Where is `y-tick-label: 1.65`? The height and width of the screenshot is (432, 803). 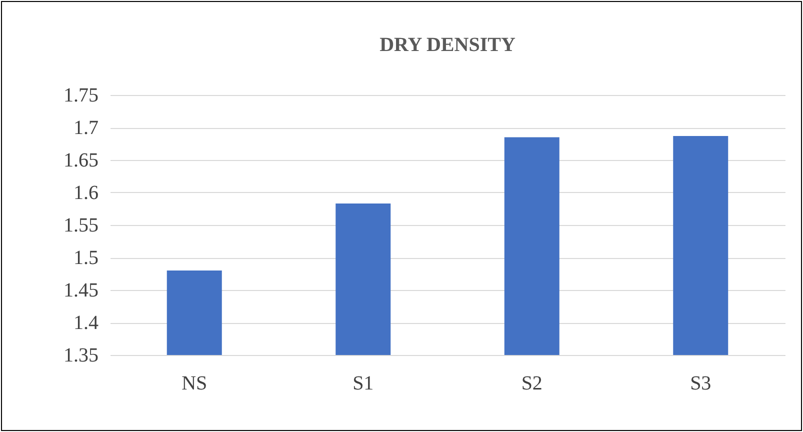 y-tick-label: 1.65 is located at coordinates (81, 161).